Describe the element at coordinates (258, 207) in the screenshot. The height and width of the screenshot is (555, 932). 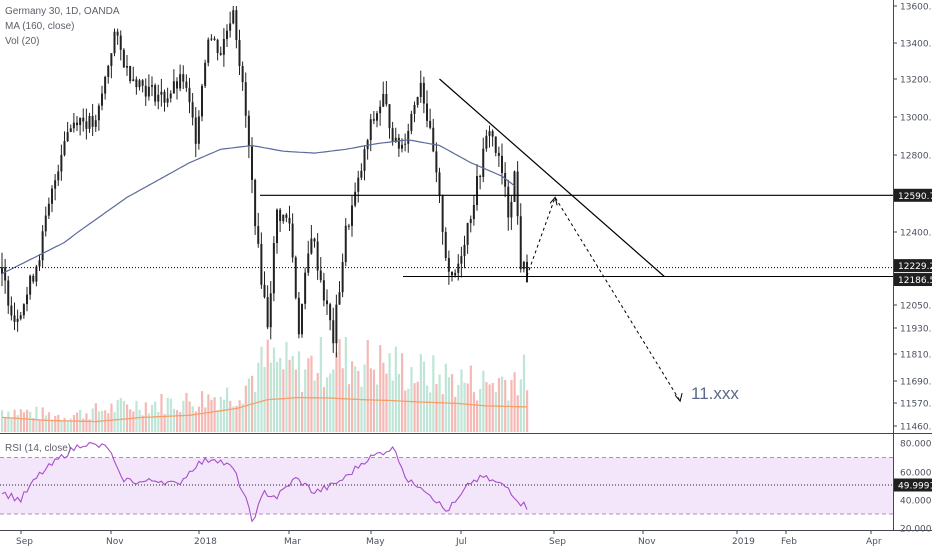
I see `ma-line` at that location.